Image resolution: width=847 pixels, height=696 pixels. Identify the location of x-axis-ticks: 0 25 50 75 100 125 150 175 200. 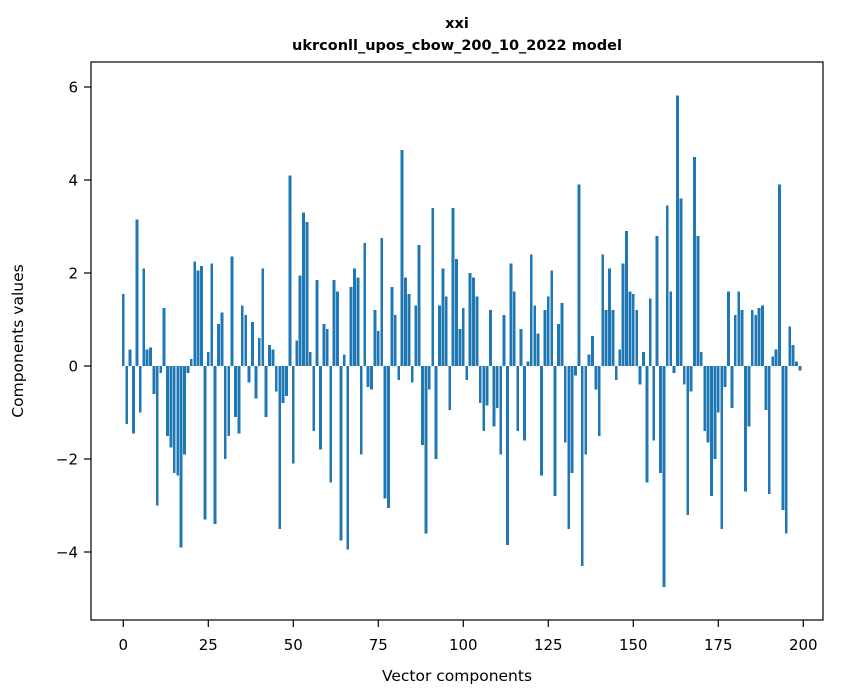
(468, 637).